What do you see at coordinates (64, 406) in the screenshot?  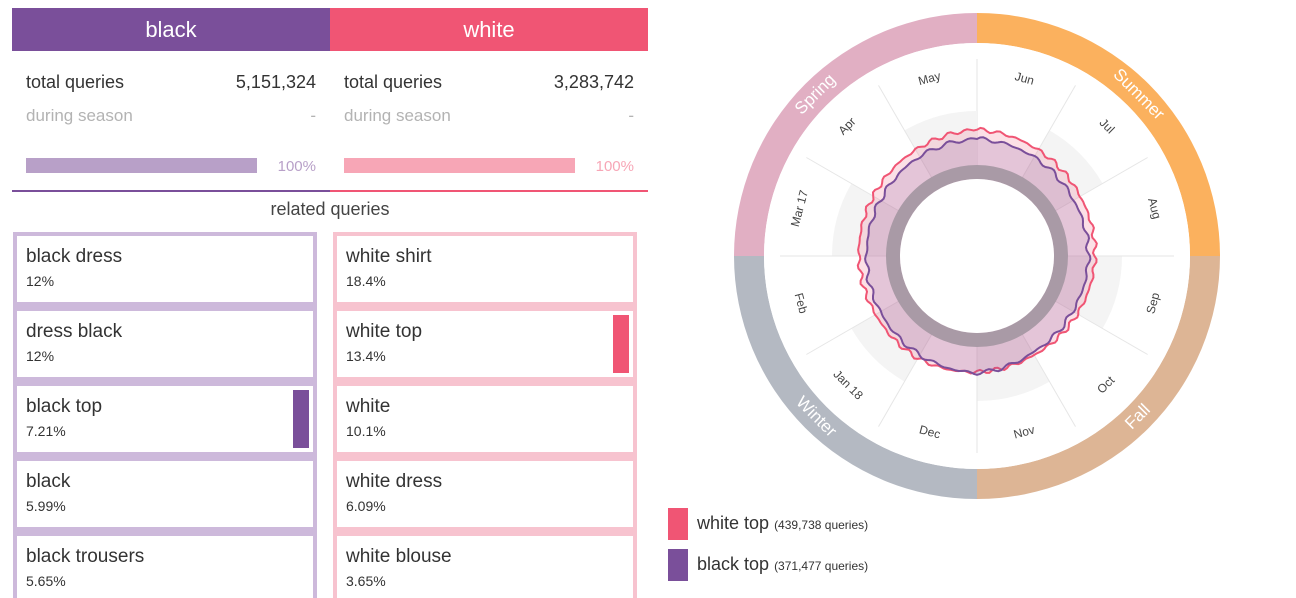 I see `query-text: black top` at bounding box center [64, 406].